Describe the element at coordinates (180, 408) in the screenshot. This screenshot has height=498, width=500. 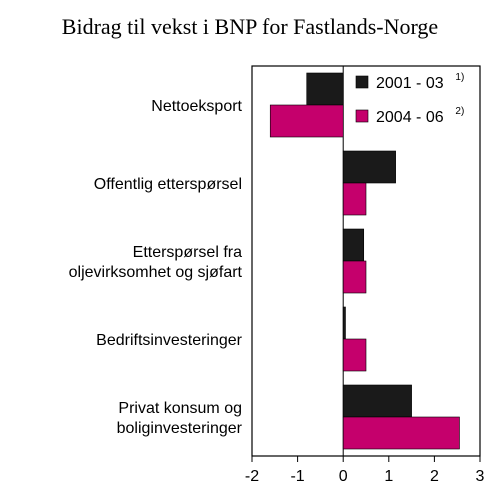
I see `category-label: Privat konsum og` at that location.